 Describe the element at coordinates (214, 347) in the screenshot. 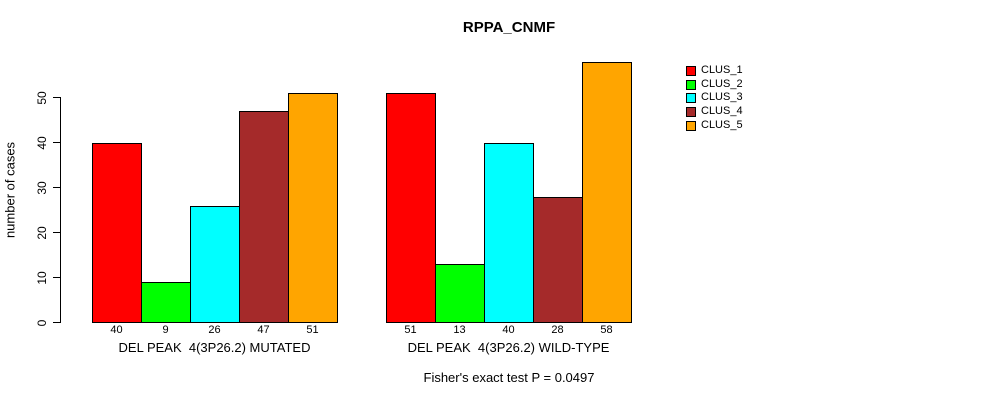

I see `group-label: DEL PEAK 4(3P26.2) MUTATED` at that location.